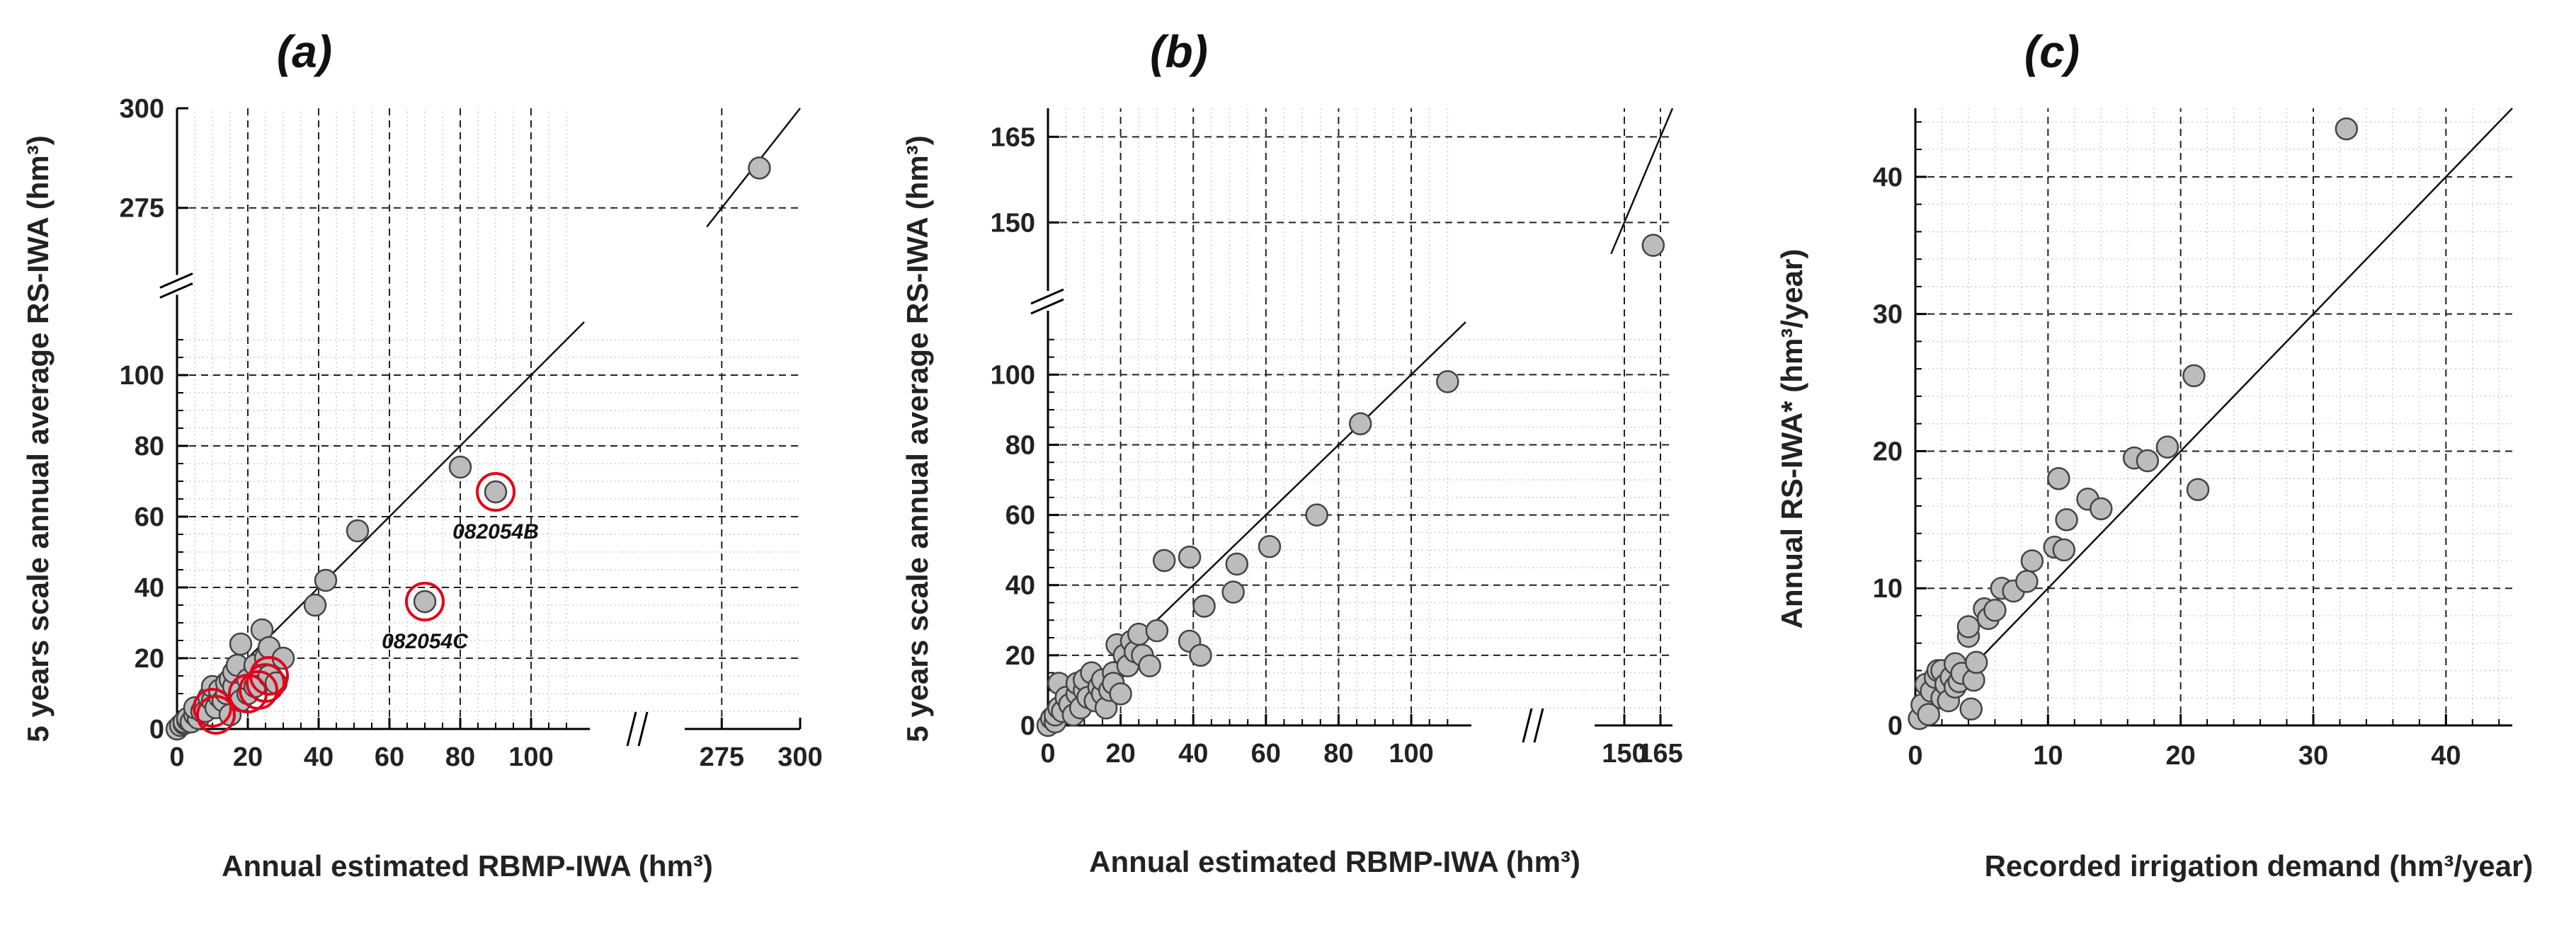 Image resolution: width=2576 pixels, height=942 pixels. Describe the element at coordinates (1888, 452) in the screenshot. I see `c-y-tick-label: 20` at that location.